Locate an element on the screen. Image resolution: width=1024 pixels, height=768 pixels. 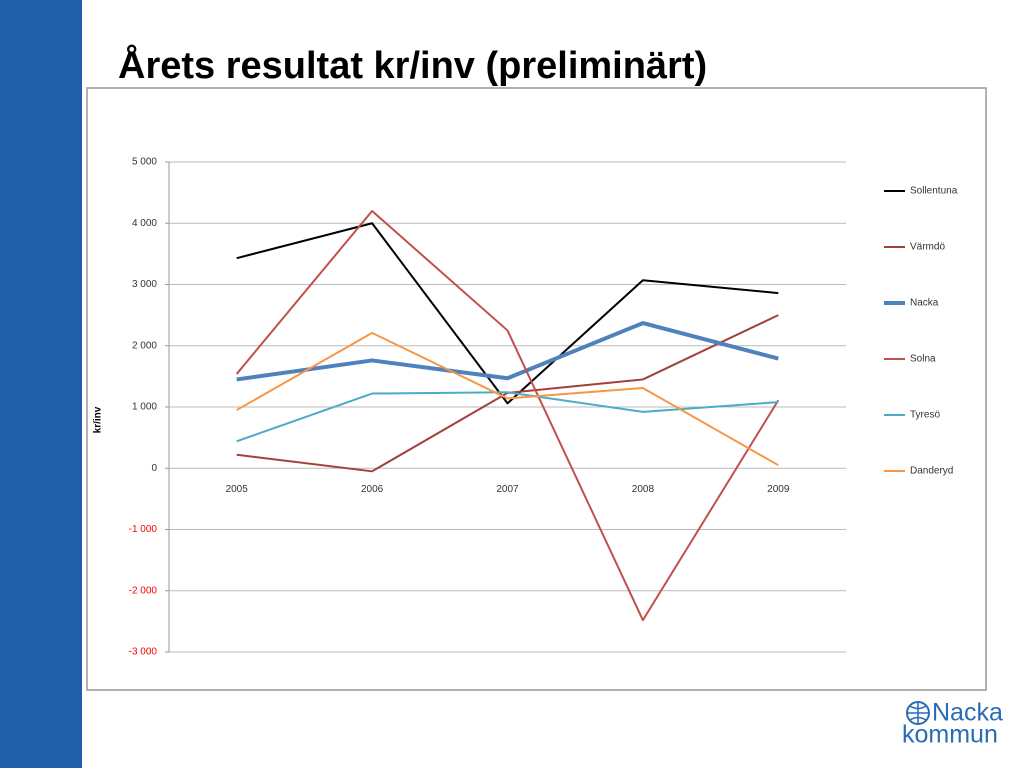
y-tick-label: -2 000 is located at coordinates (143, 590).